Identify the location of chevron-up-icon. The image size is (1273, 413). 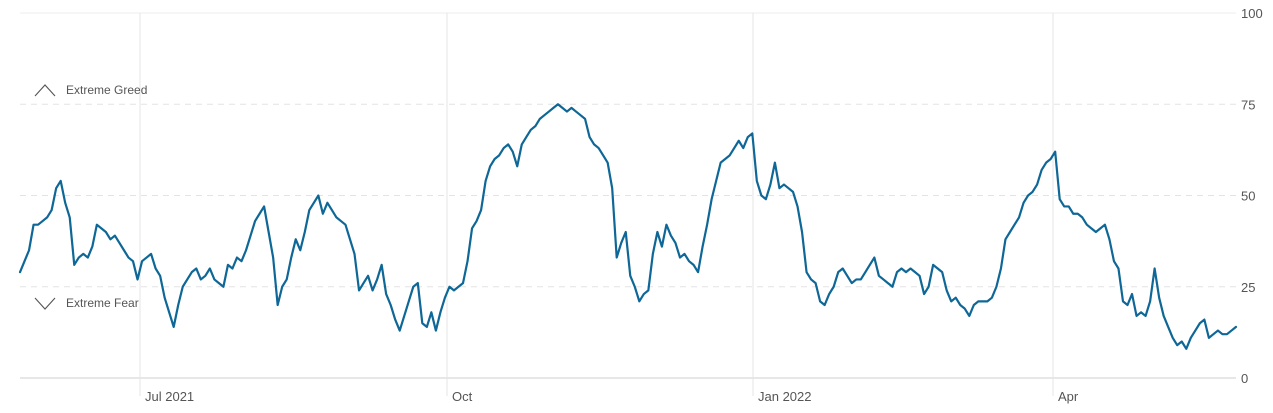
(45, 90).